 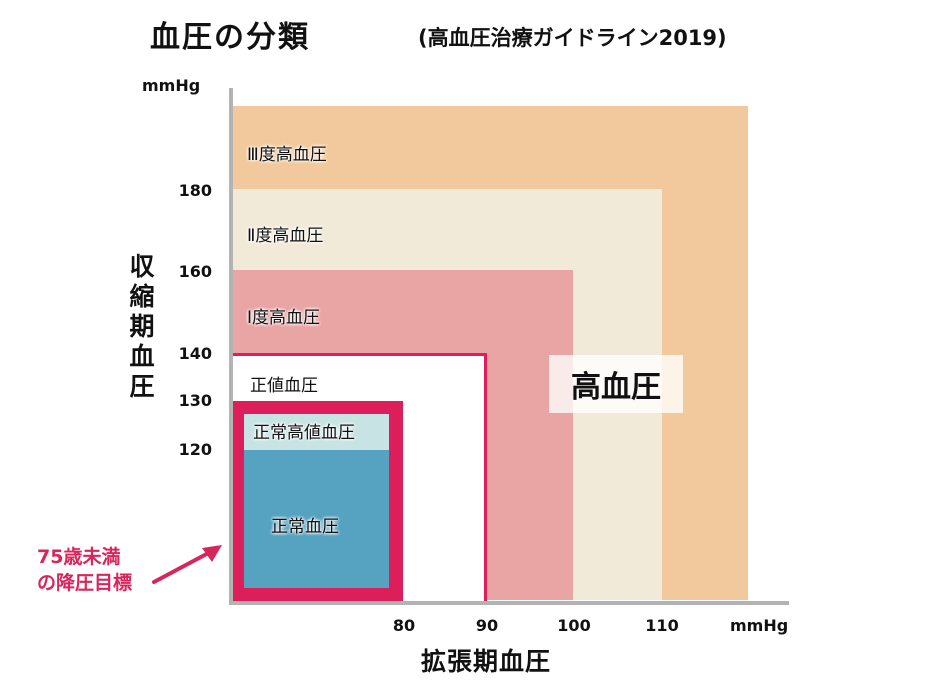 I want to click on target-annotation-line2: の降圧目標, so click(x=85, y=583).